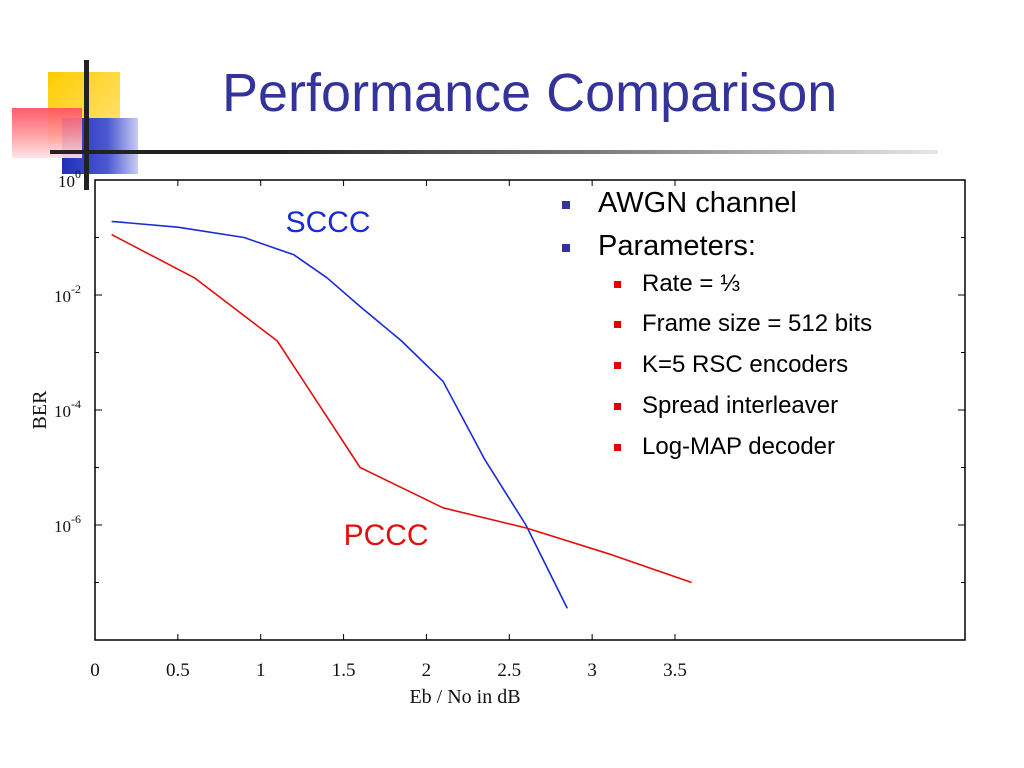  I want to click on y-tick-label: 10⁻², so click(67, 294).